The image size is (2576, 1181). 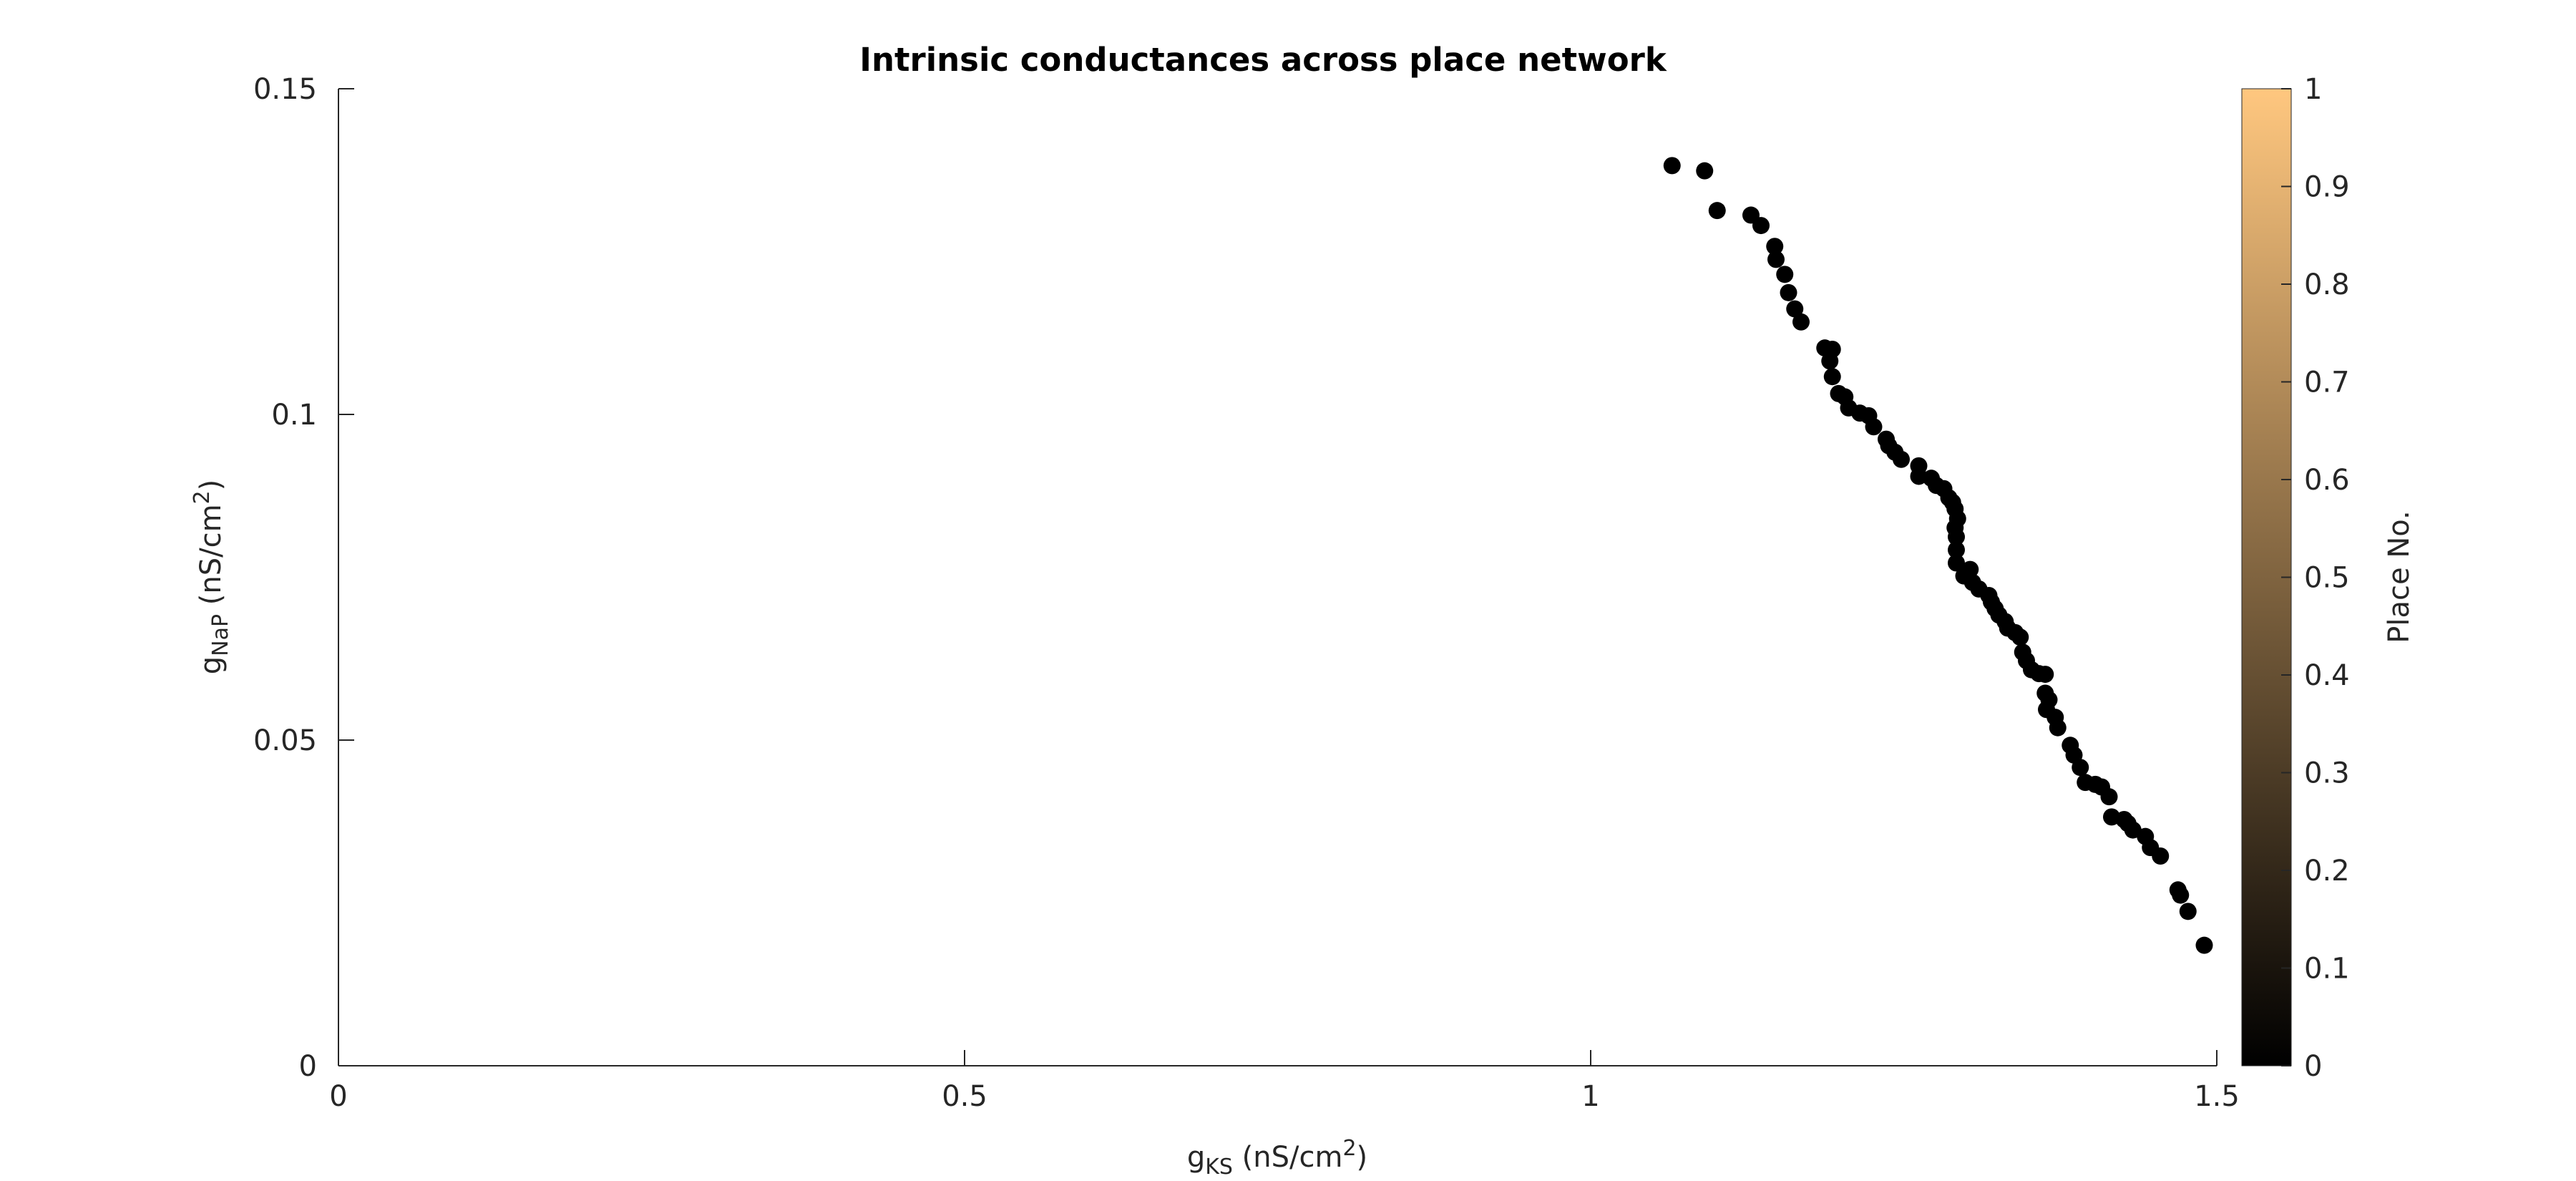 I want to click on y-tick-label: 0.1, so click(x=294, y=415).